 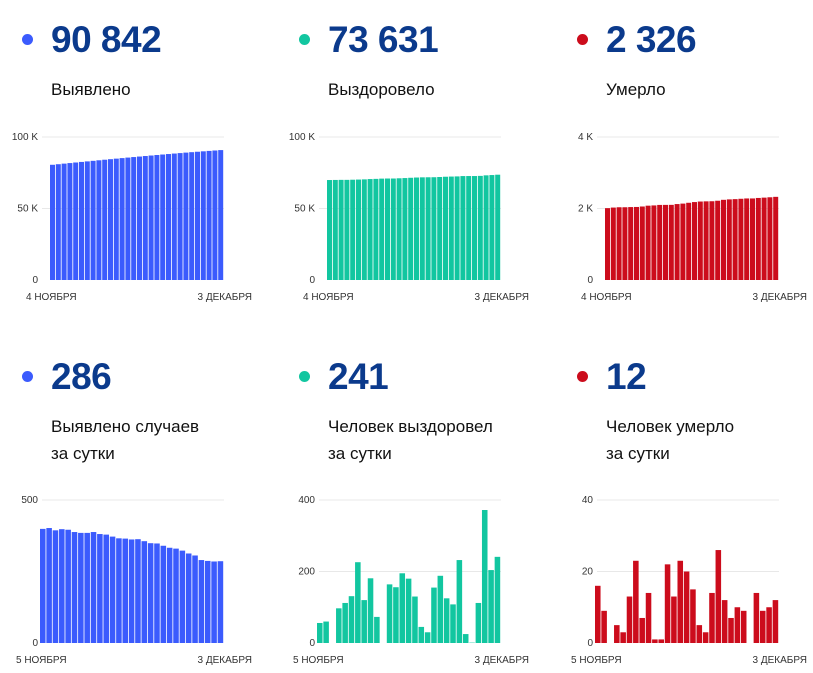 I want to click on y-tick-label: 4 K, so click(x=585, y=137).